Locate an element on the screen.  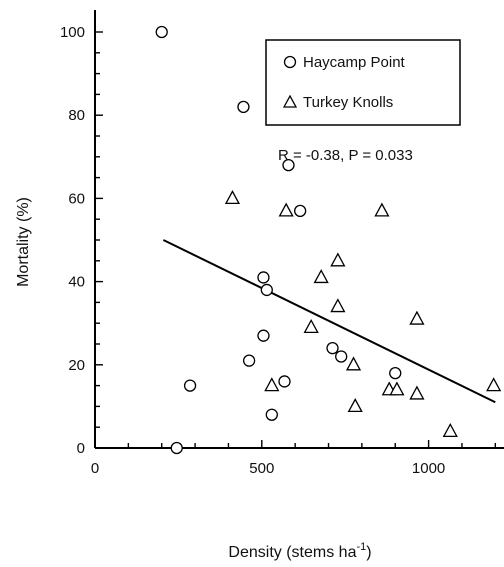
x-tick-label: 1000 is located at coordinates (428, 468).